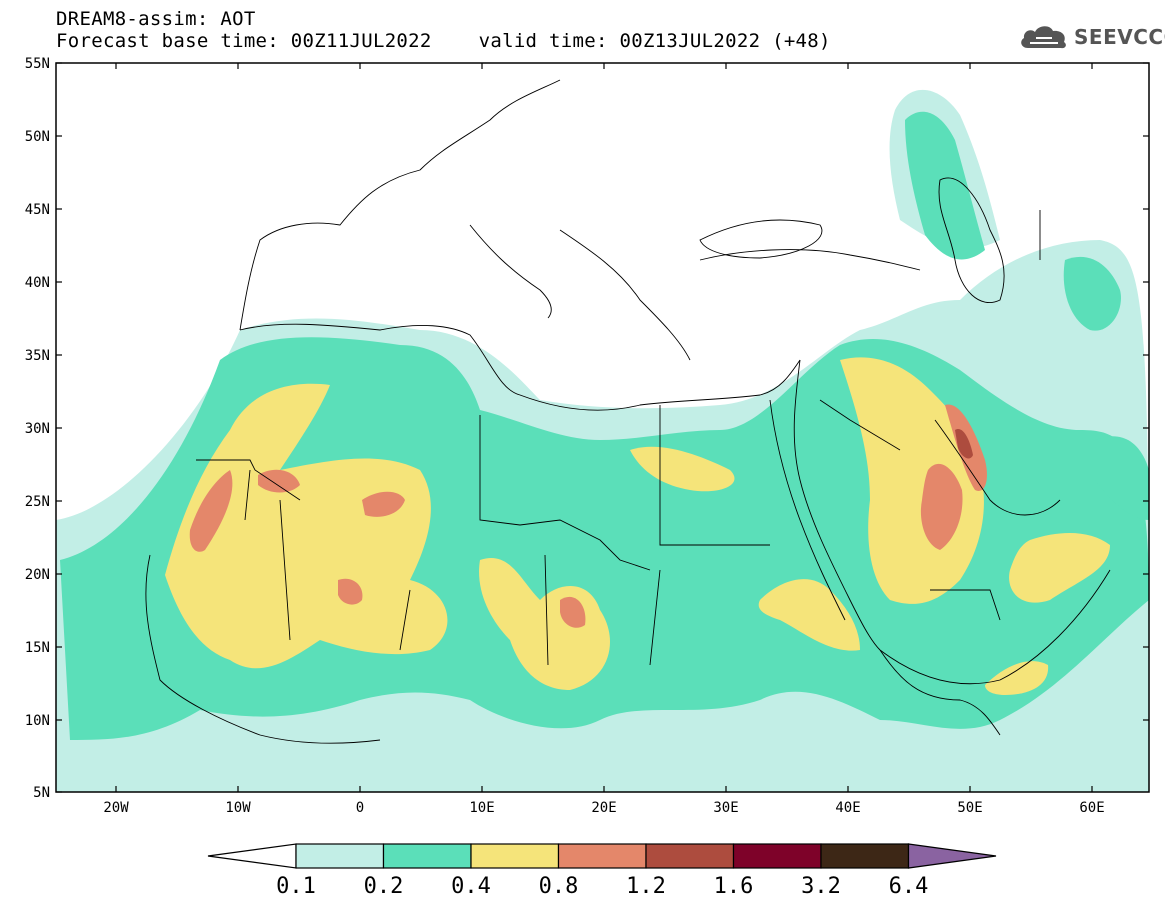 The width and height of the screenshot is (1165, 905). Describe the element at coordinates (37, 64) in the screenshot. I see `lat-label-55n: 55N` at that location.